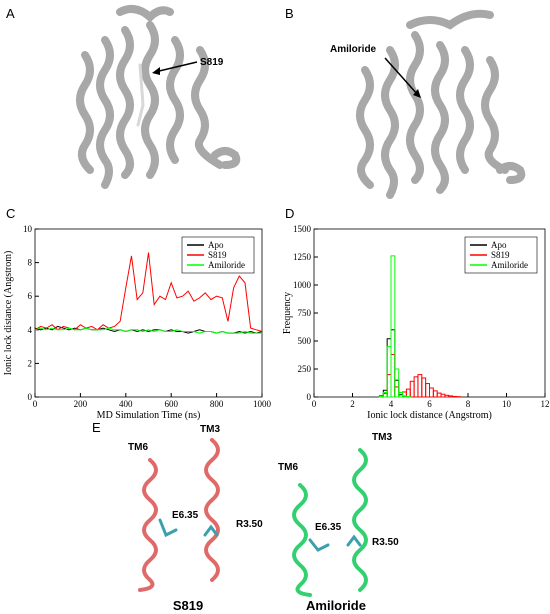 This screenshot has height=614, width=550. I want to click on ligand-label: Amiloride, so click(353, 49).